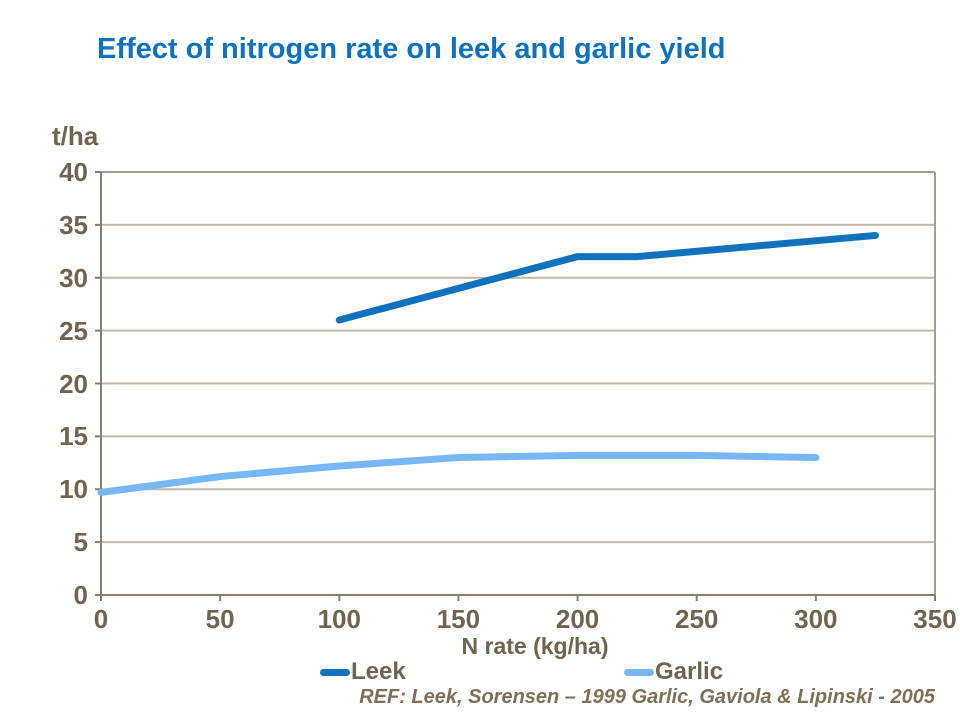 The width and height of the screenshot is (960, 720). I want to click on legend-item-garlic: Garlic, so click(673, 672).